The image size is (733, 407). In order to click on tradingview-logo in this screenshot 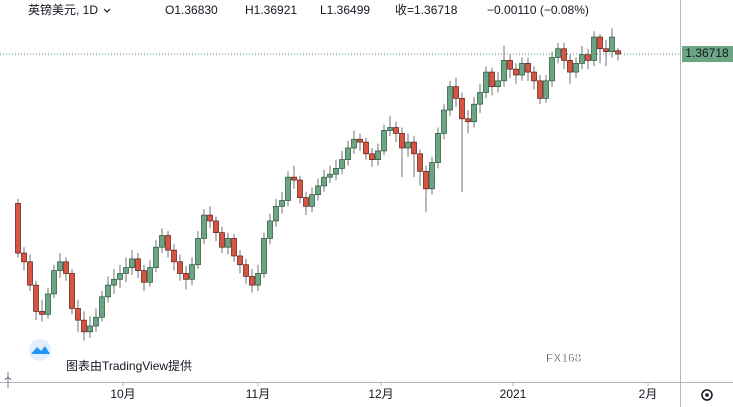, I will do `click(40, 350)`.